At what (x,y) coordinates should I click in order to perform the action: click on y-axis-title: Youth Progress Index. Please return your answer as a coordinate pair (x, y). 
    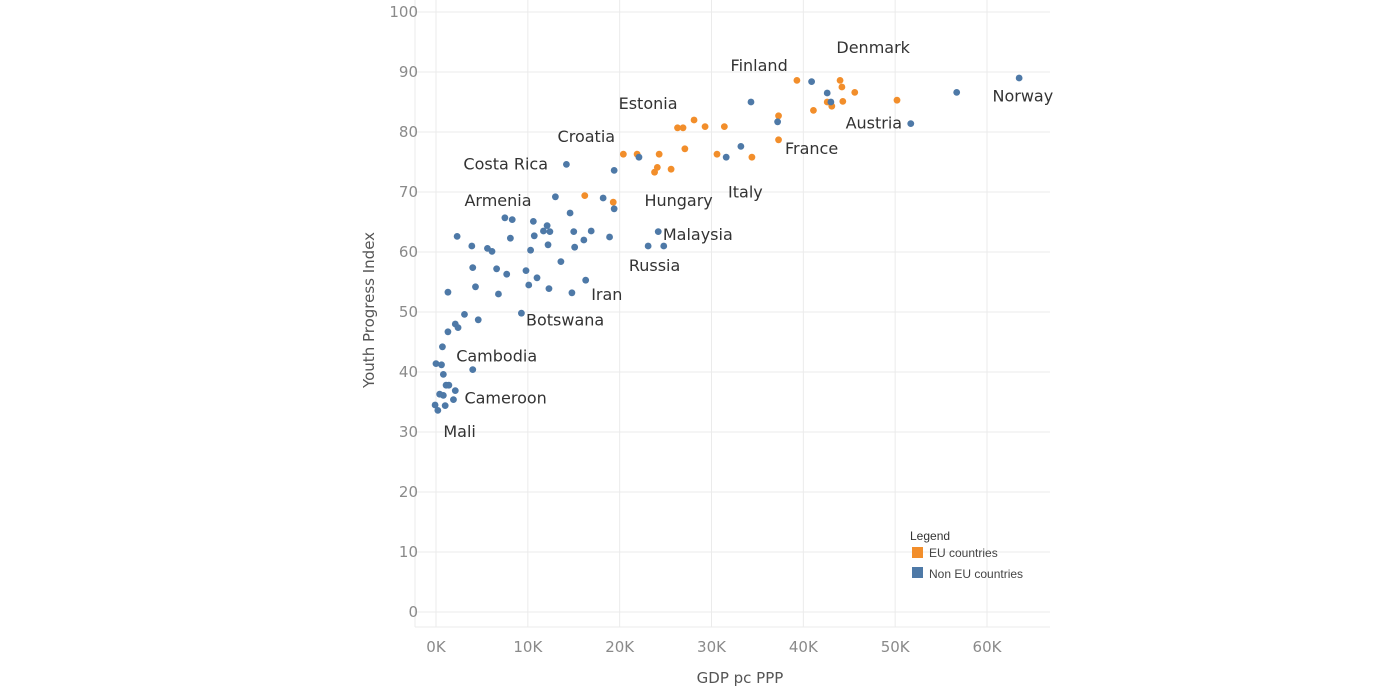
    Looking at the image, I should click on (369, 310).